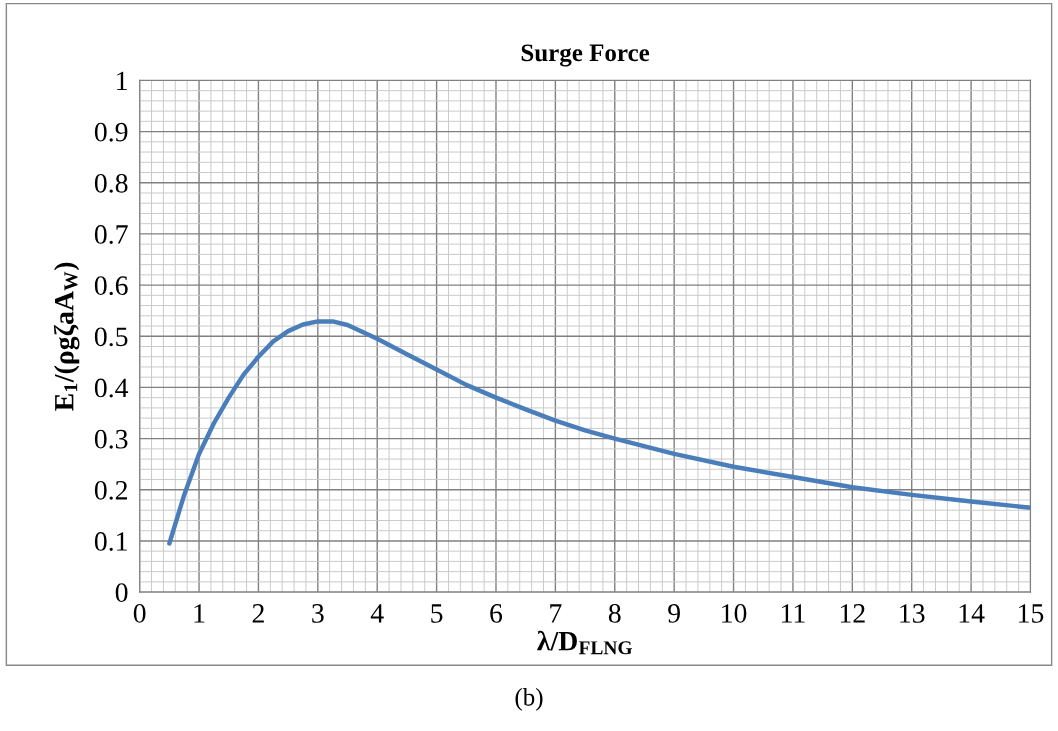  I want to click on y-tick-label: 1, so click(122, 81).